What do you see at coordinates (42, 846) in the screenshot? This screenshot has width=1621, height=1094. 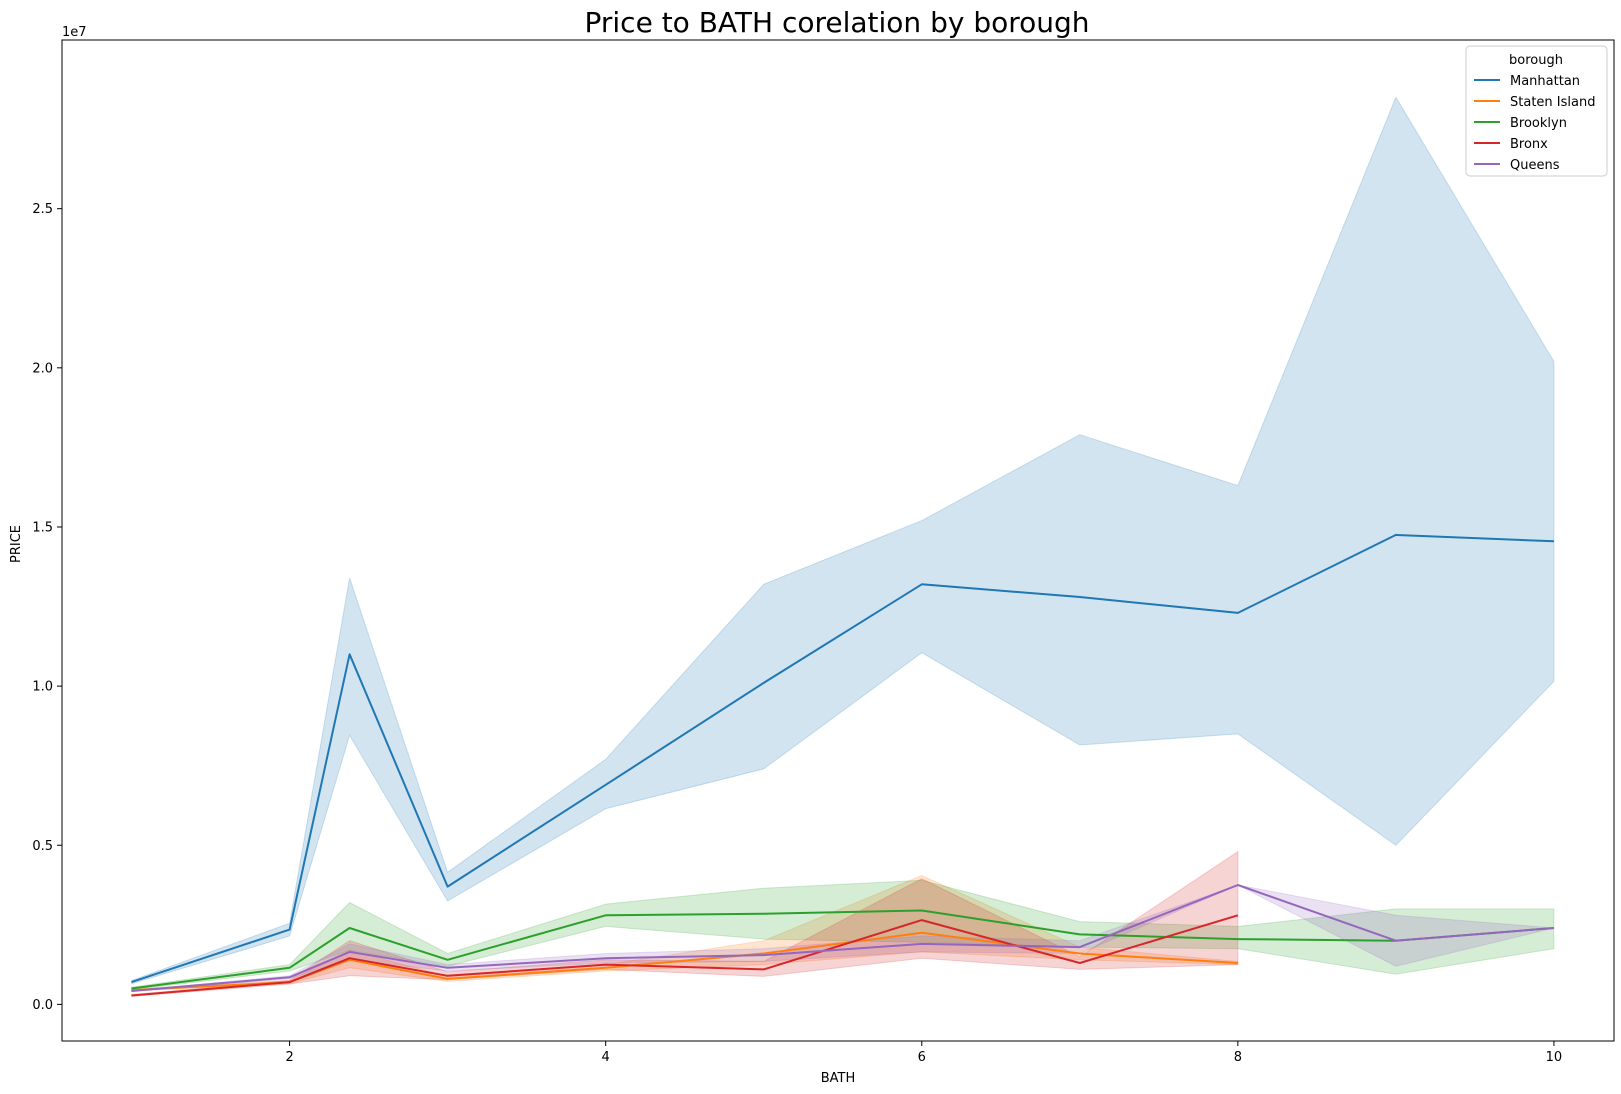 I see `y-tick-label: 0.5` at bounding box center [42, 846].